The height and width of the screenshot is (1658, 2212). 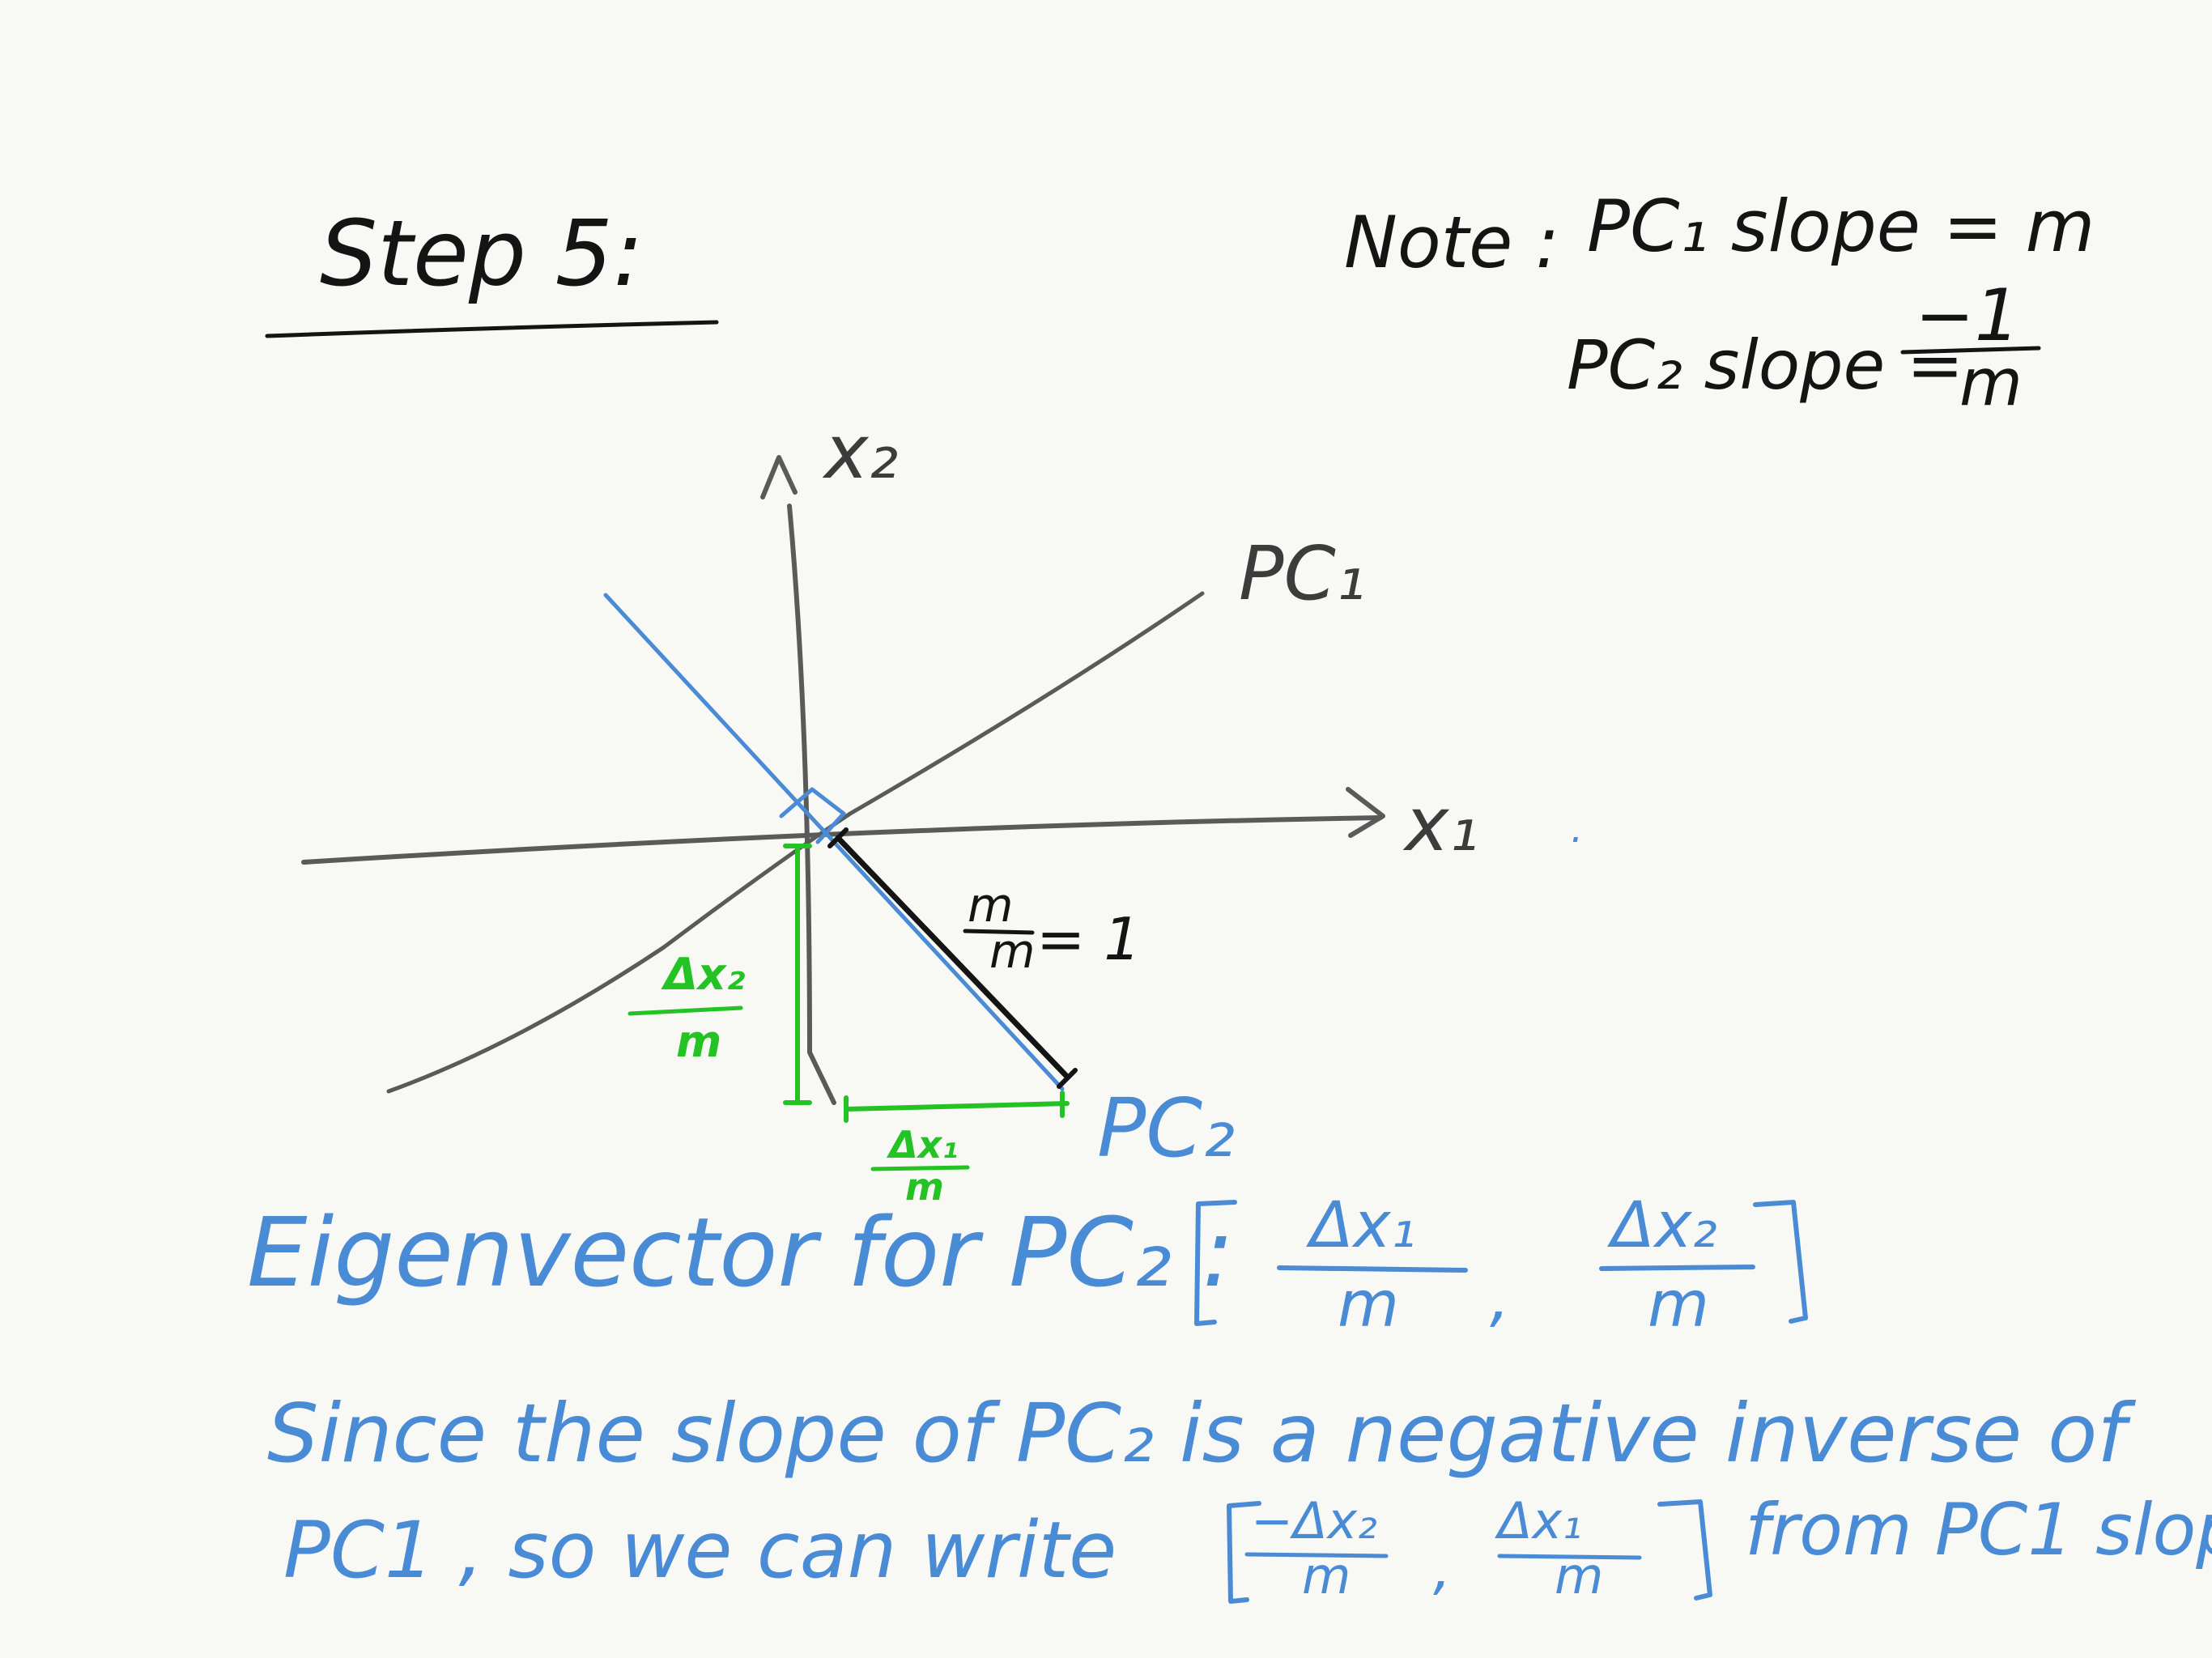 I want to click on dx2-numerator: Δx₂, so click(x=703, y=974).